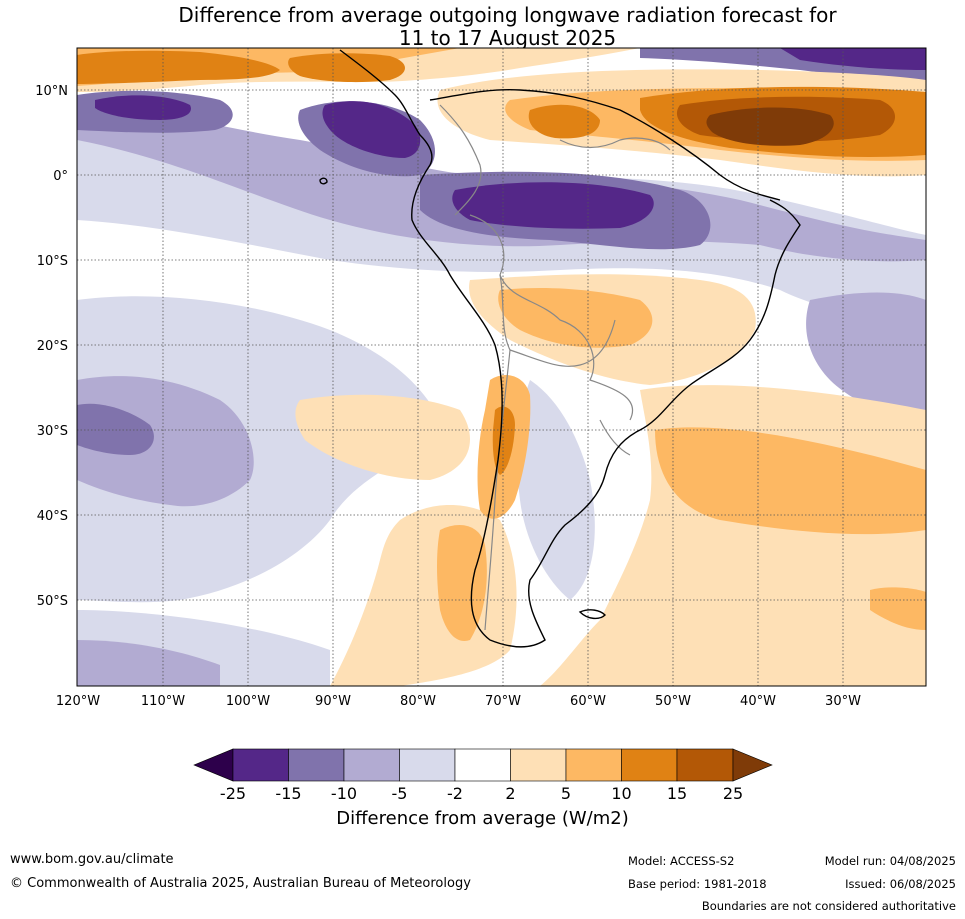  I want to click on country-borders, so click(555, 367).